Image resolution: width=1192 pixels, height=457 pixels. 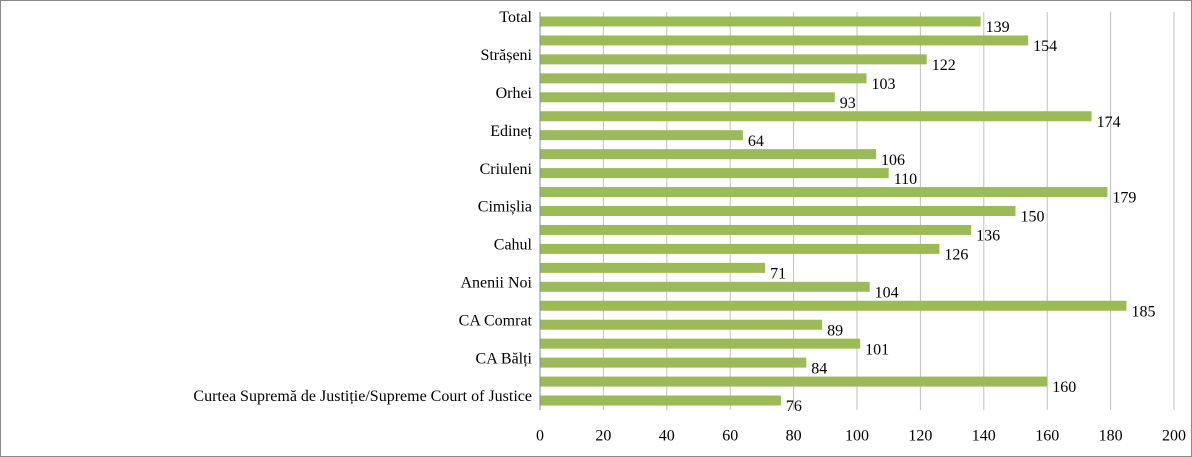 I want to click on value-label: 126, so click(x=956, y=255).